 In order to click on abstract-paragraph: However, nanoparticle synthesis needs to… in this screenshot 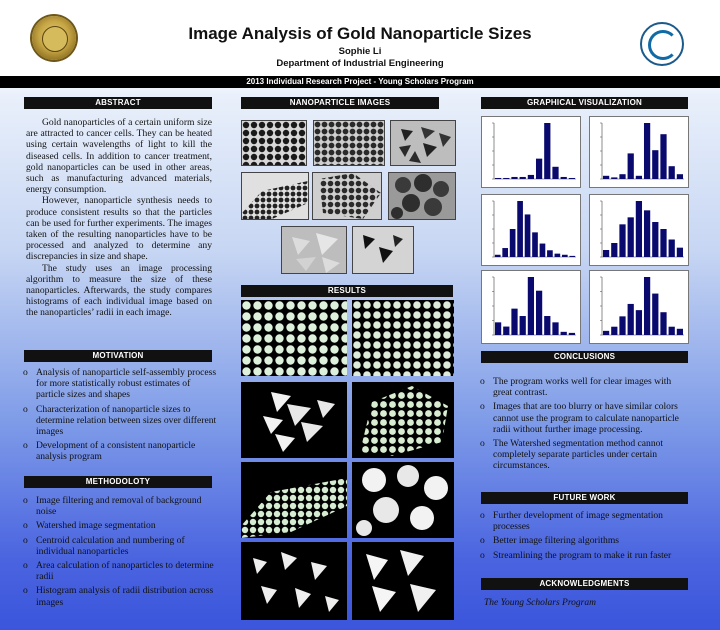, I will do `click(119, 229)`.